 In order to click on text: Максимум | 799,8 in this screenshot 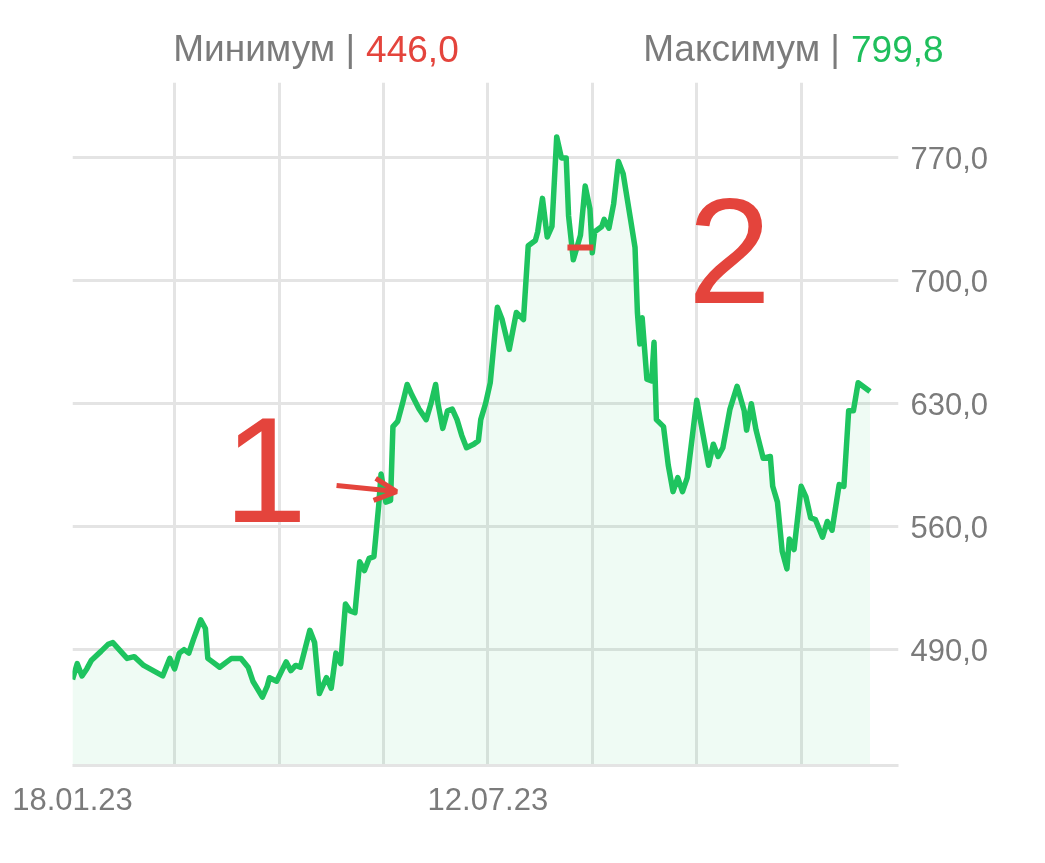, I will do `click(793, 49)`.